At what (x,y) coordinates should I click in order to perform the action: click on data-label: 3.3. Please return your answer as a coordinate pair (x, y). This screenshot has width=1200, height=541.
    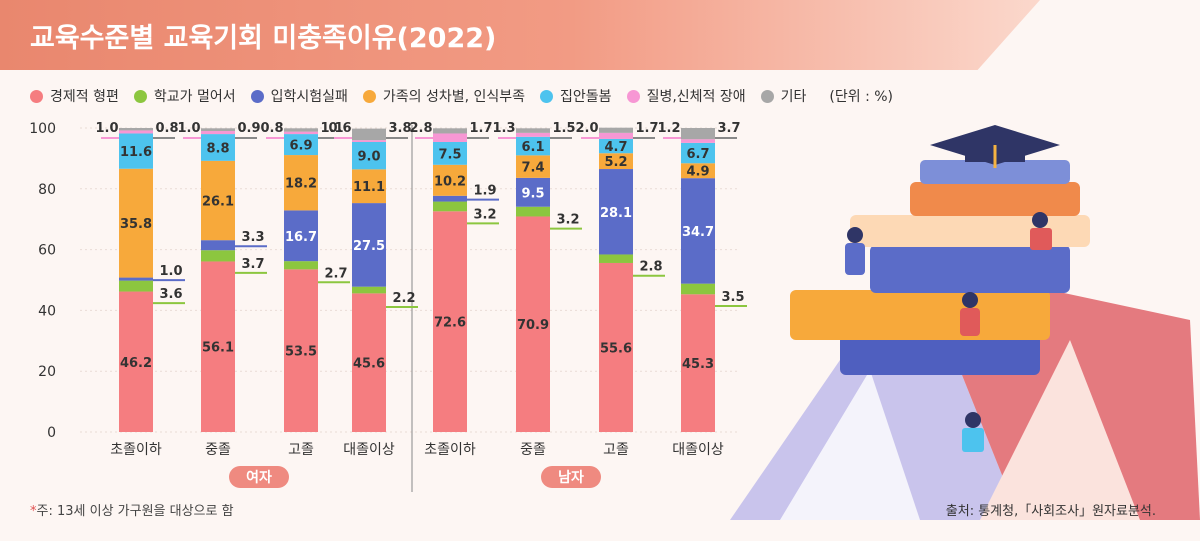
    Looking at the image, I should click on (252, 237).